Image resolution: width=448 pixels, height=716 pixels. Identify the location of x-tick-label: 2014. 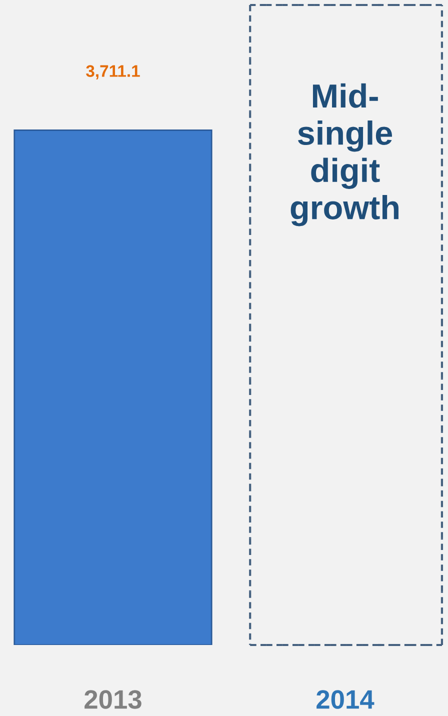
(345, 699).